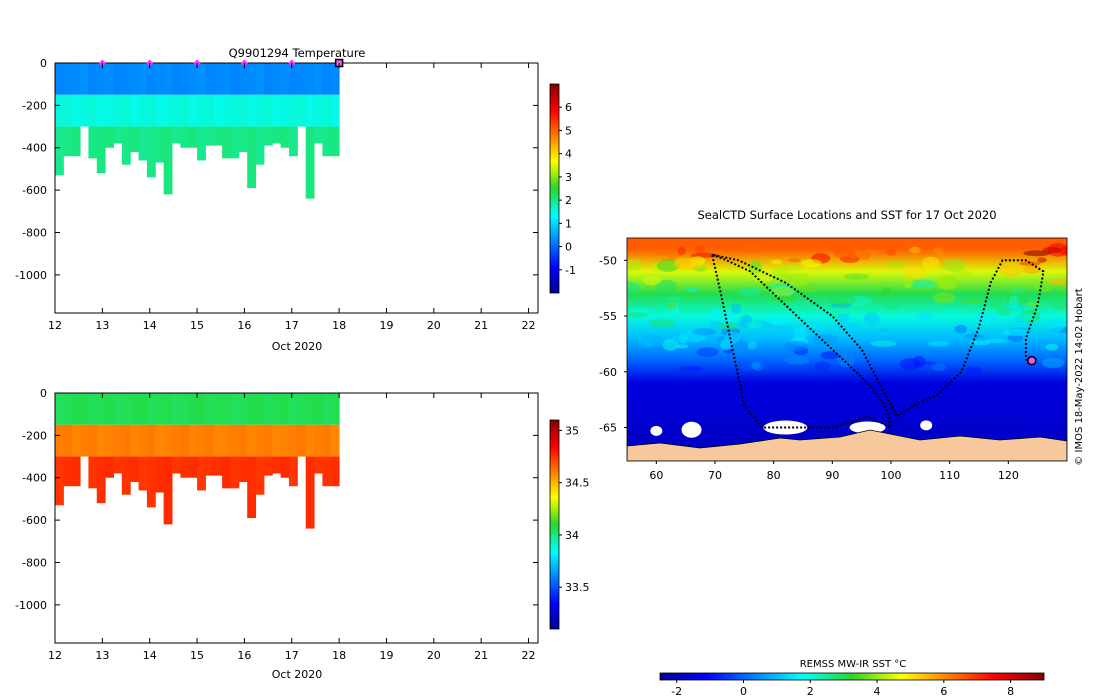  What do you see at coordinates (529, 325) in the screenshot?
I see `x-tick-label: 22` at bounding box center [529, 325].